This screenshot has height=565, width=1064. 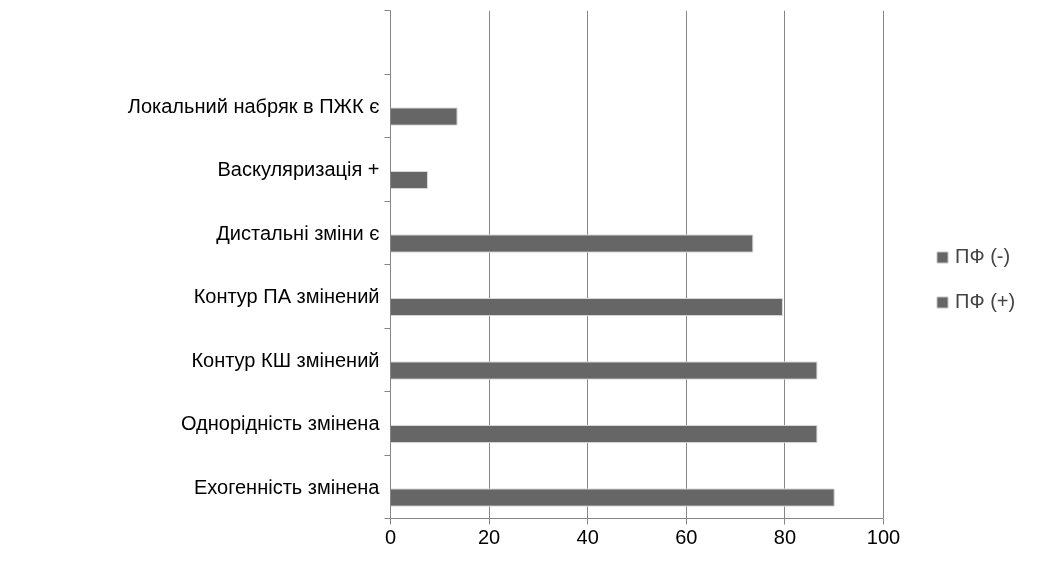 What do you see at coordinates (287, 486) in the screenshot?
I see `y-tick-label: Ехогенність змінена` at bounding box center [287, 486].